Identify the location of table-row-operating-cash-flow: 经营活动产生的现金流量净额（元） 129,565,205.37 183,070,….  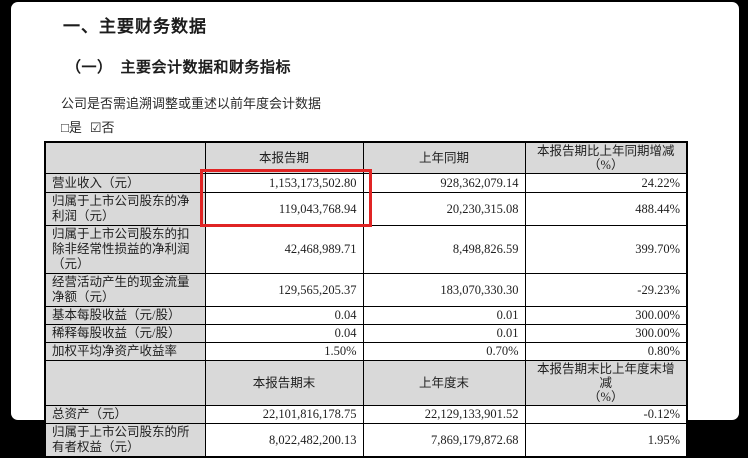
(366, 290).